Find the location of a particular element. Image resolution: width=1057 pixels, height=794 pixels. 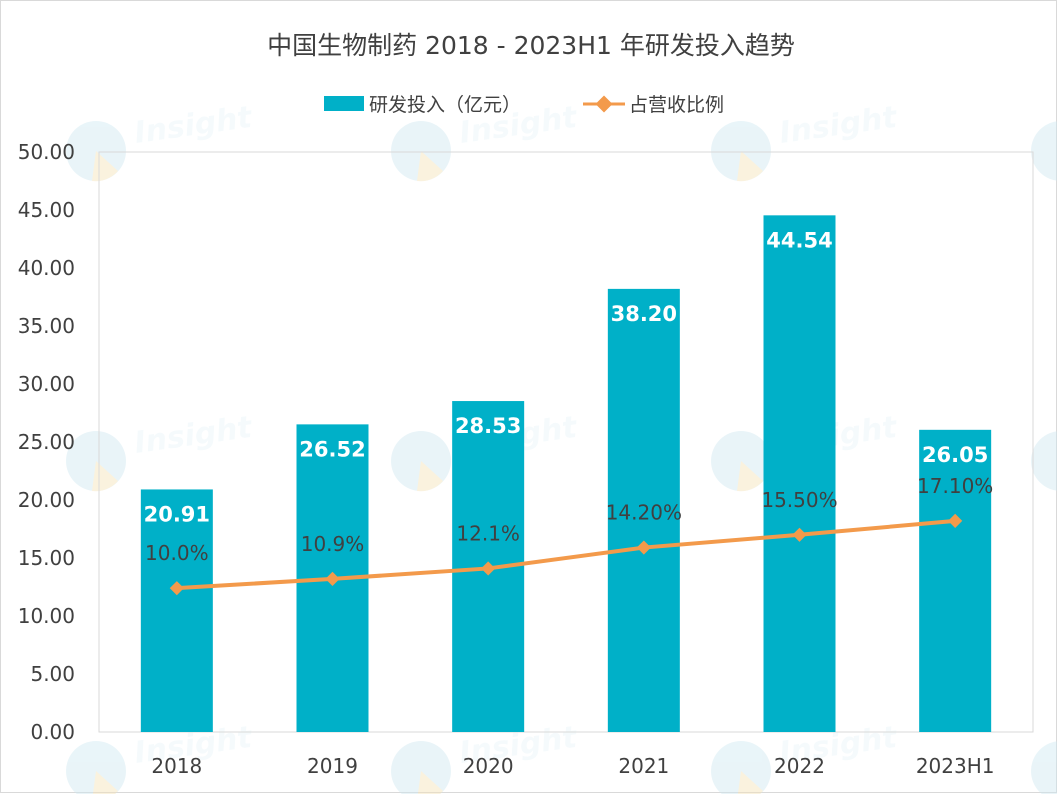

line-data-label: 14.20% is located at coordinates (644, 513).